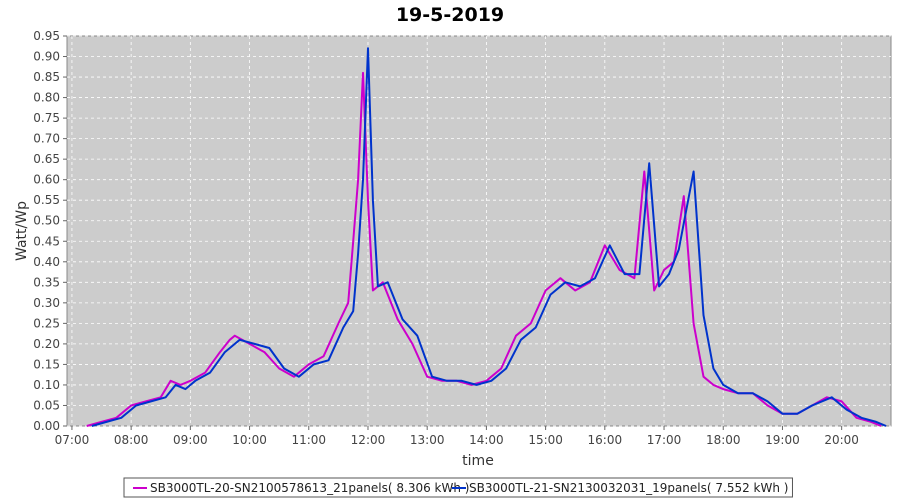  I want to click on chart-title: 19-5-2019, so click(450, 15).